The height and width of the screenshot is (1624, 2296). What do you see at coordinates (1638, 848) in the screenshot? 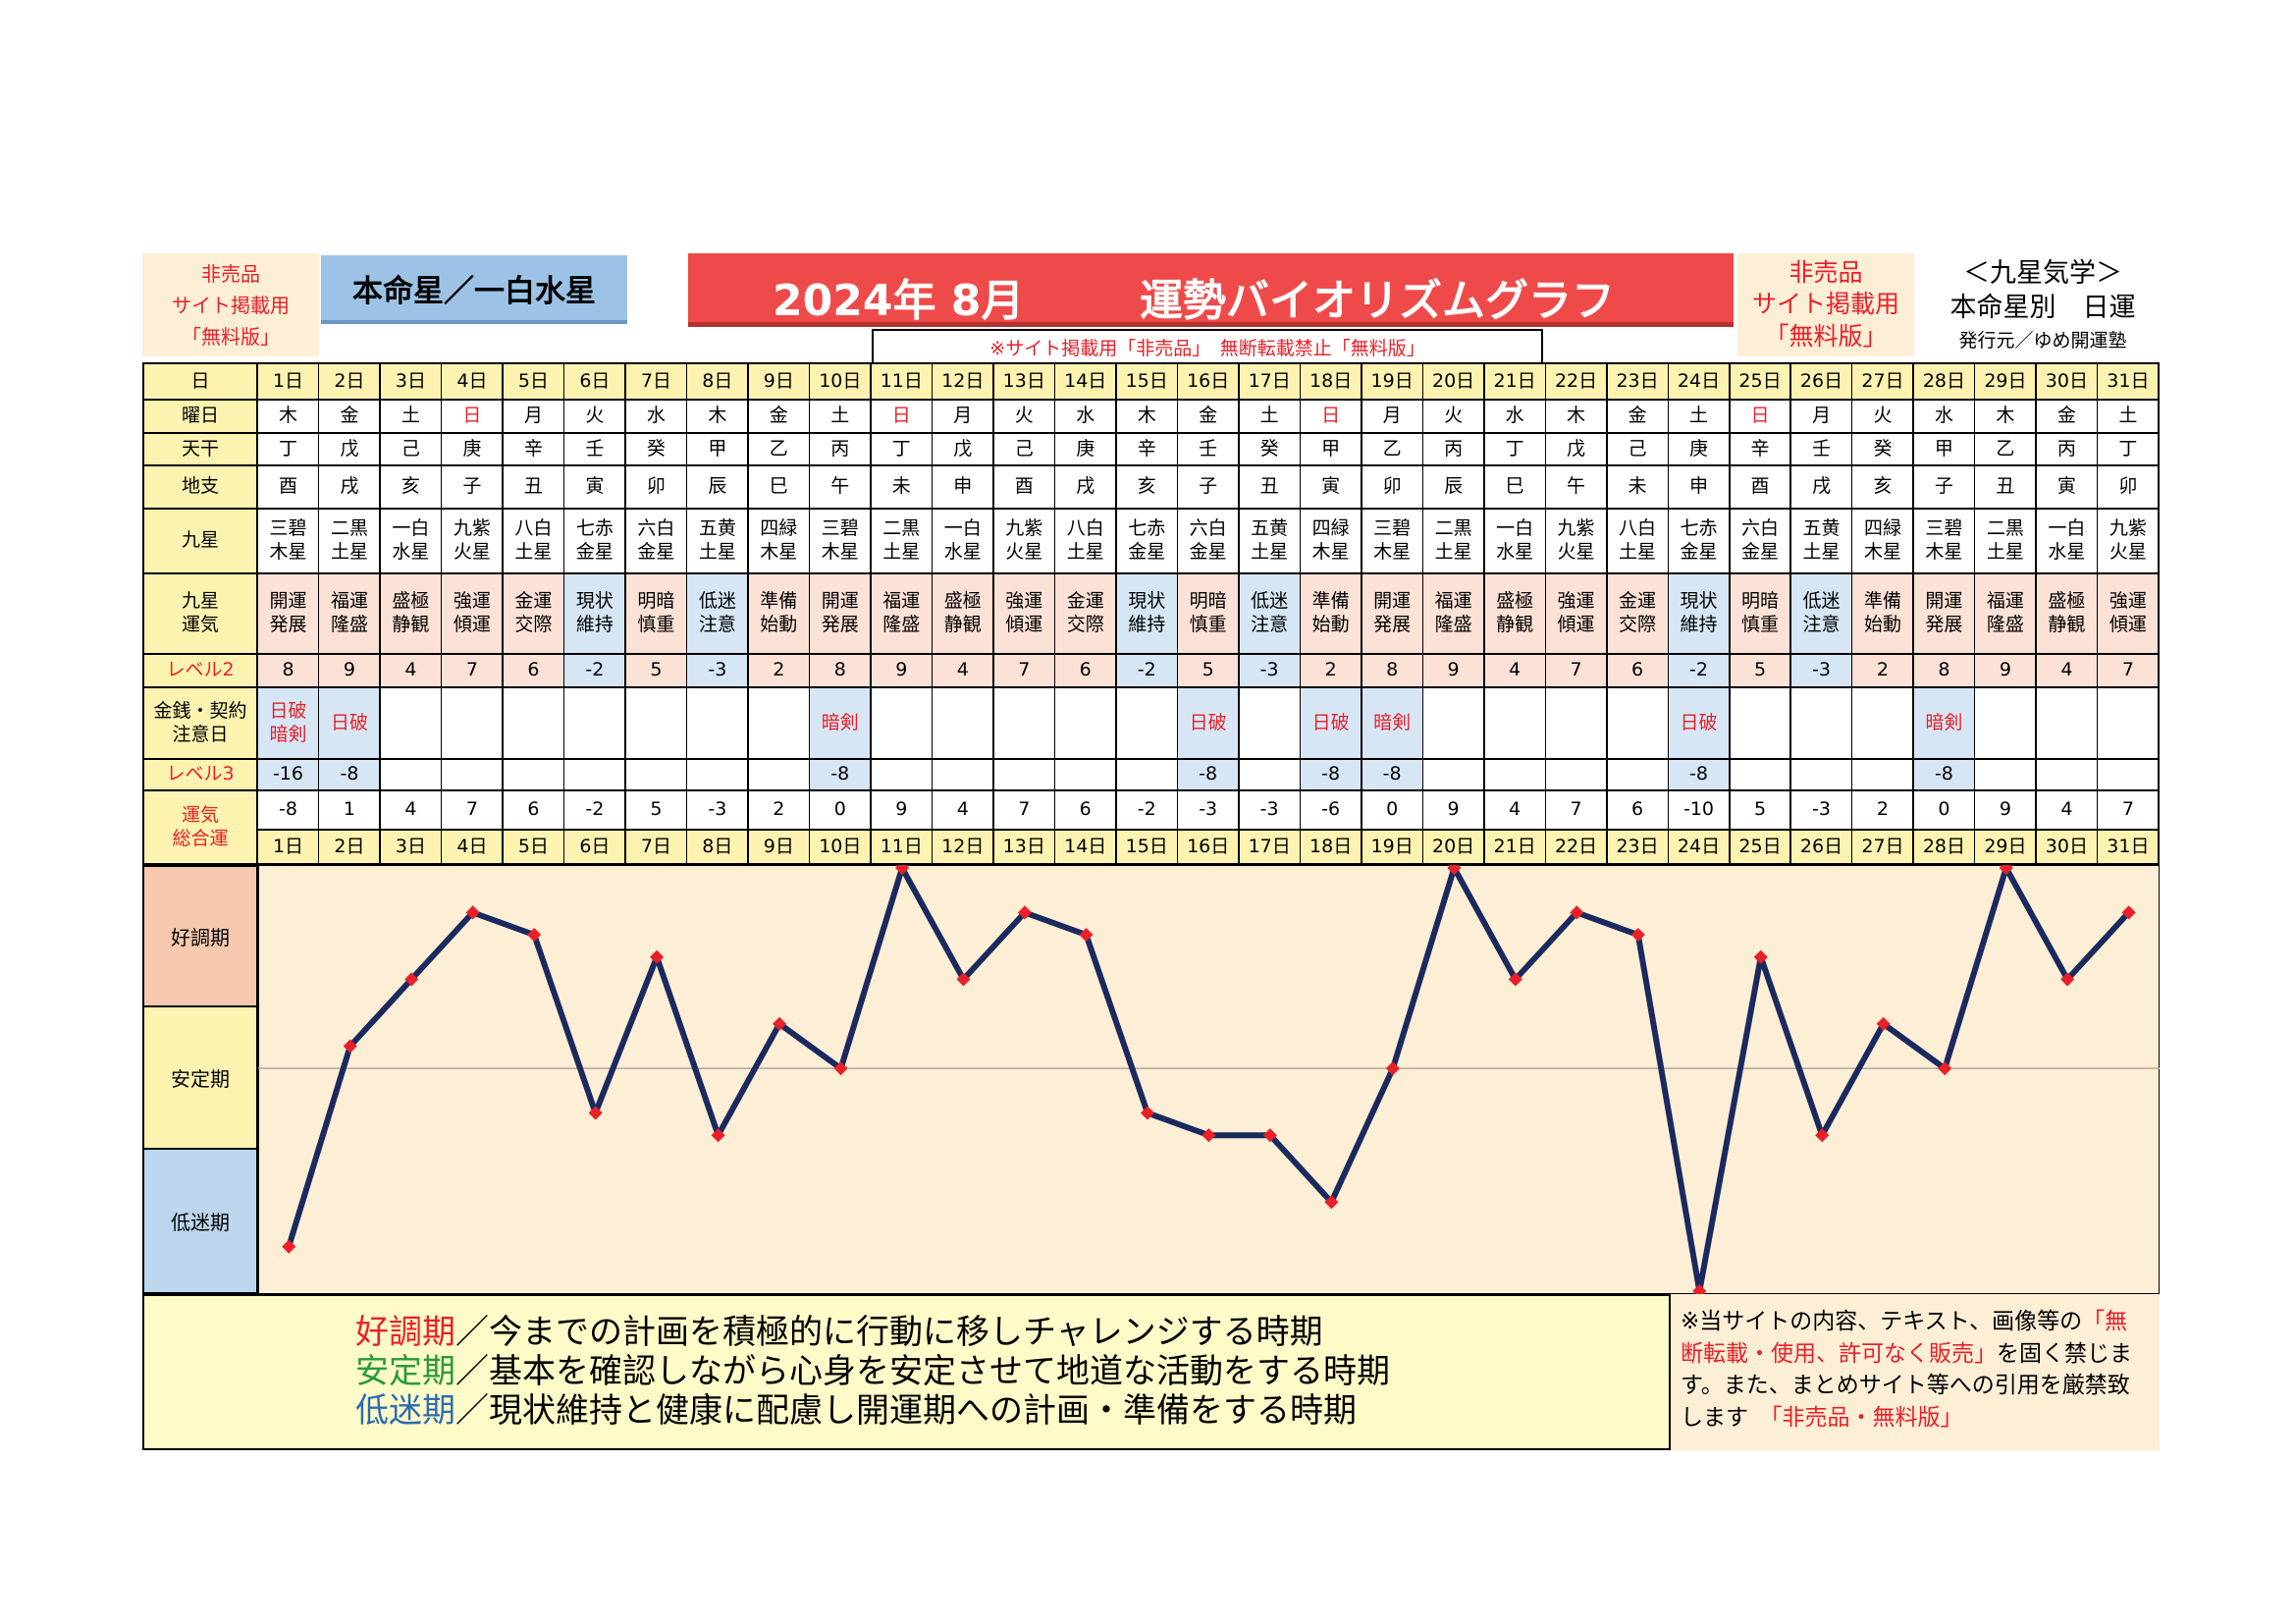
I see `cell-days: 23日` at bounding box center [1638, 848].